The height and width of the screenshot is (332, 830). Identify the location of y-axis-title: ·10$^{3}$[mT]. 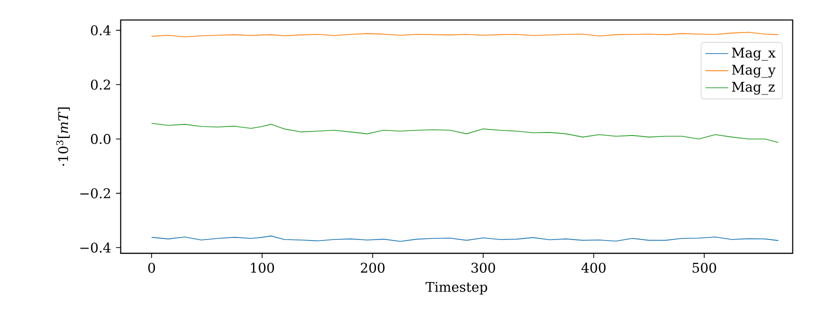
(63, 137).